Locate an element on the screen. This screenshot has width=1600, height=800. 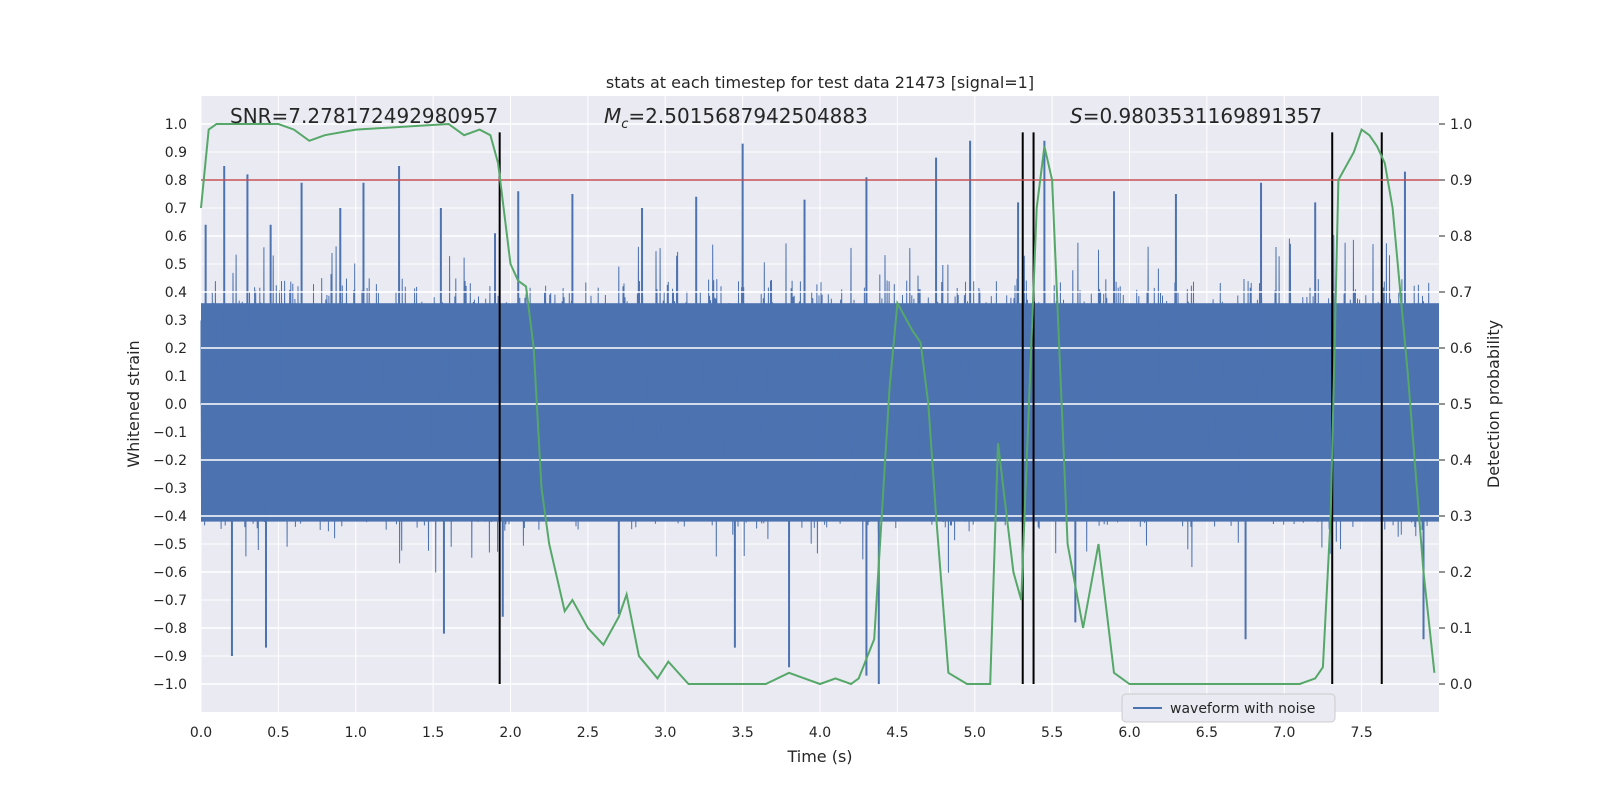
snr-annotation: SNR=7.278172492980957 is located at coordinates (364, 116).